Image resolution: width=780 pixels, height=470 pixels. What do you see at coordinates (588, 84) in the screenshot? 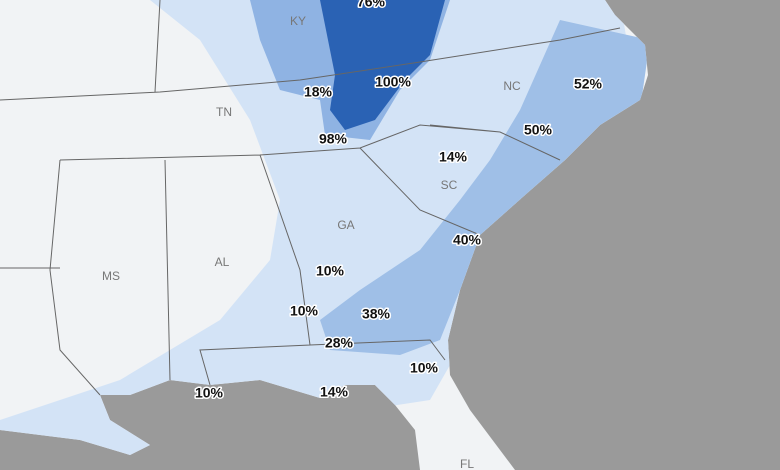
I see `percent-label: 52%` at bounding box center [588, 84].